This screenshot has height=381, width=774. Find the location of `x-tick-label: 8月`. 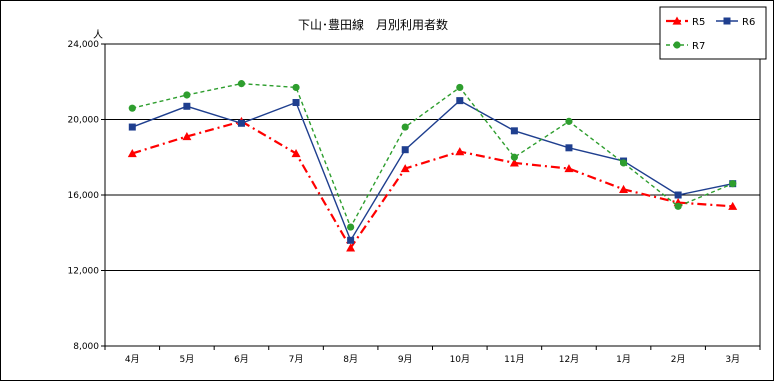

x-tick-label: 8月 is located at coordinates (350, 359).